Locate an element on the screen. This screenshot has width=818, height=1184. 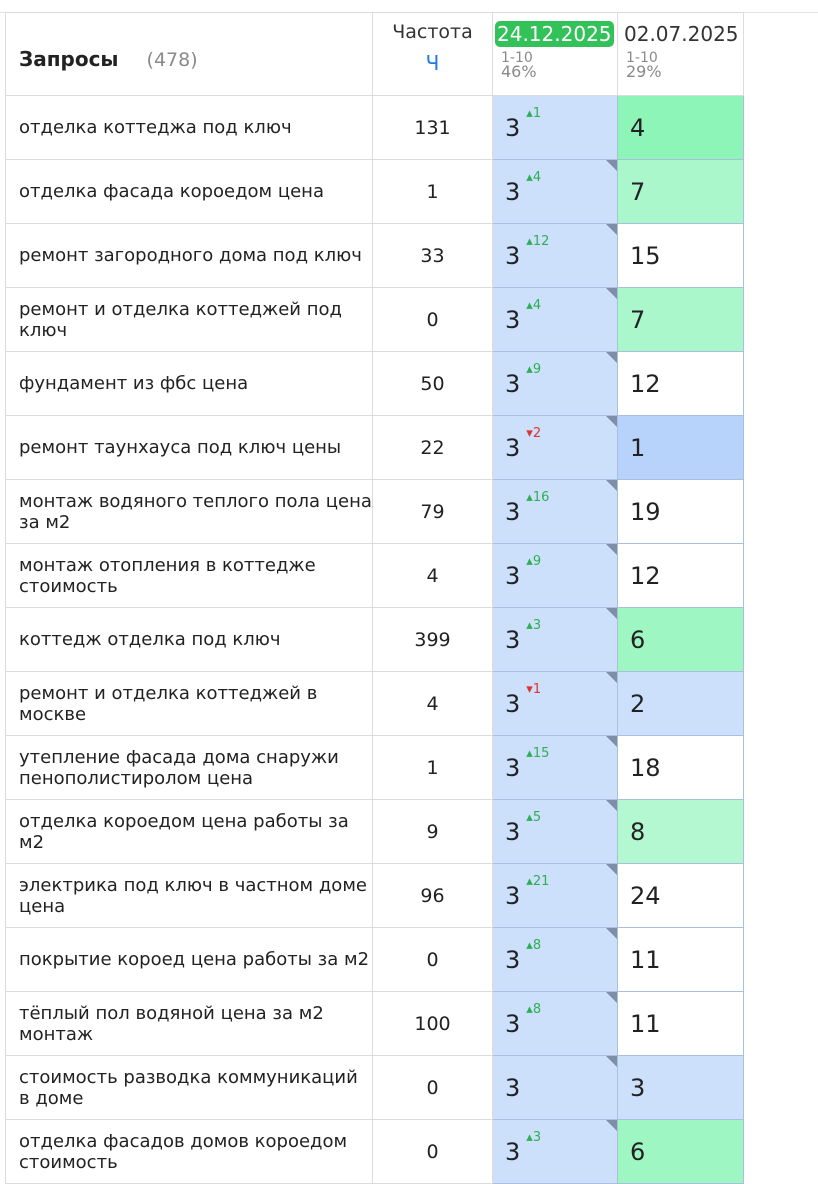
query-text: покрытие короед цена работы за м2 is located at coordinates (189, 959).